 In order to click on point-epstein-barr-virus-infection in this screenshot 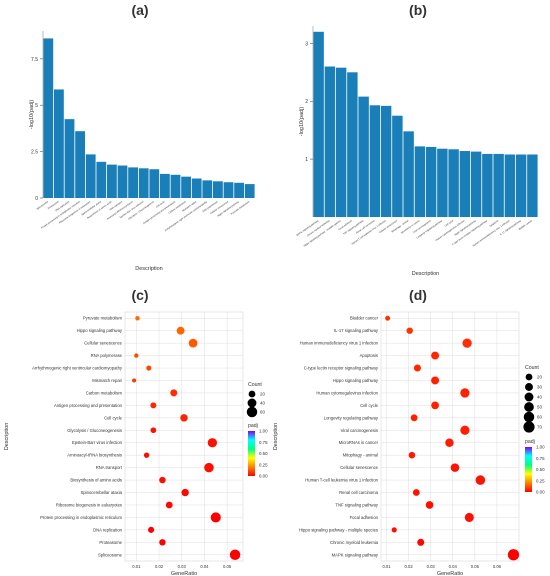, I will do `click(212, 443)`.